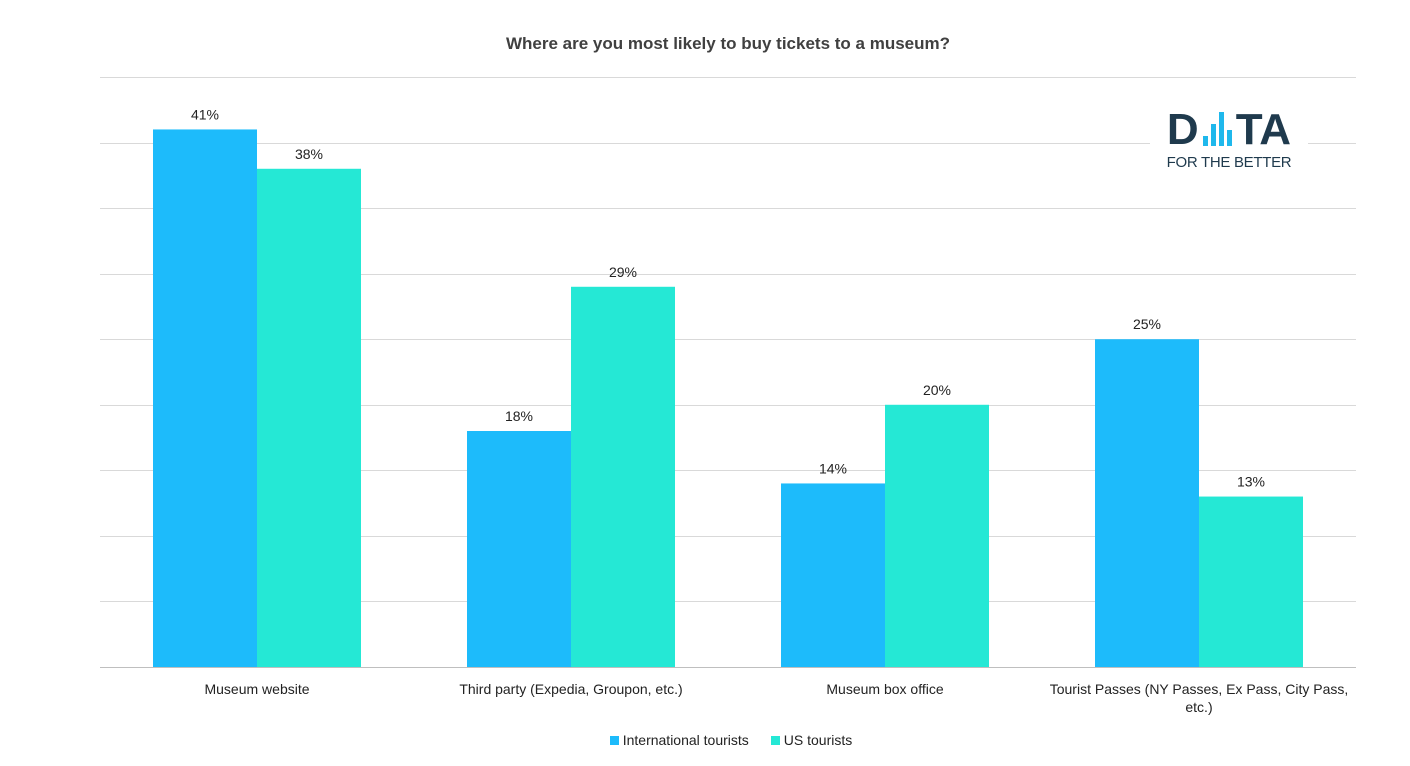 The width and height of the screenshot is (1410, 766). What do you see at coordinates (1251, 482) in the screenshot?
I see `data-label-us-3: 13%` at bounding box center [1251, 482].